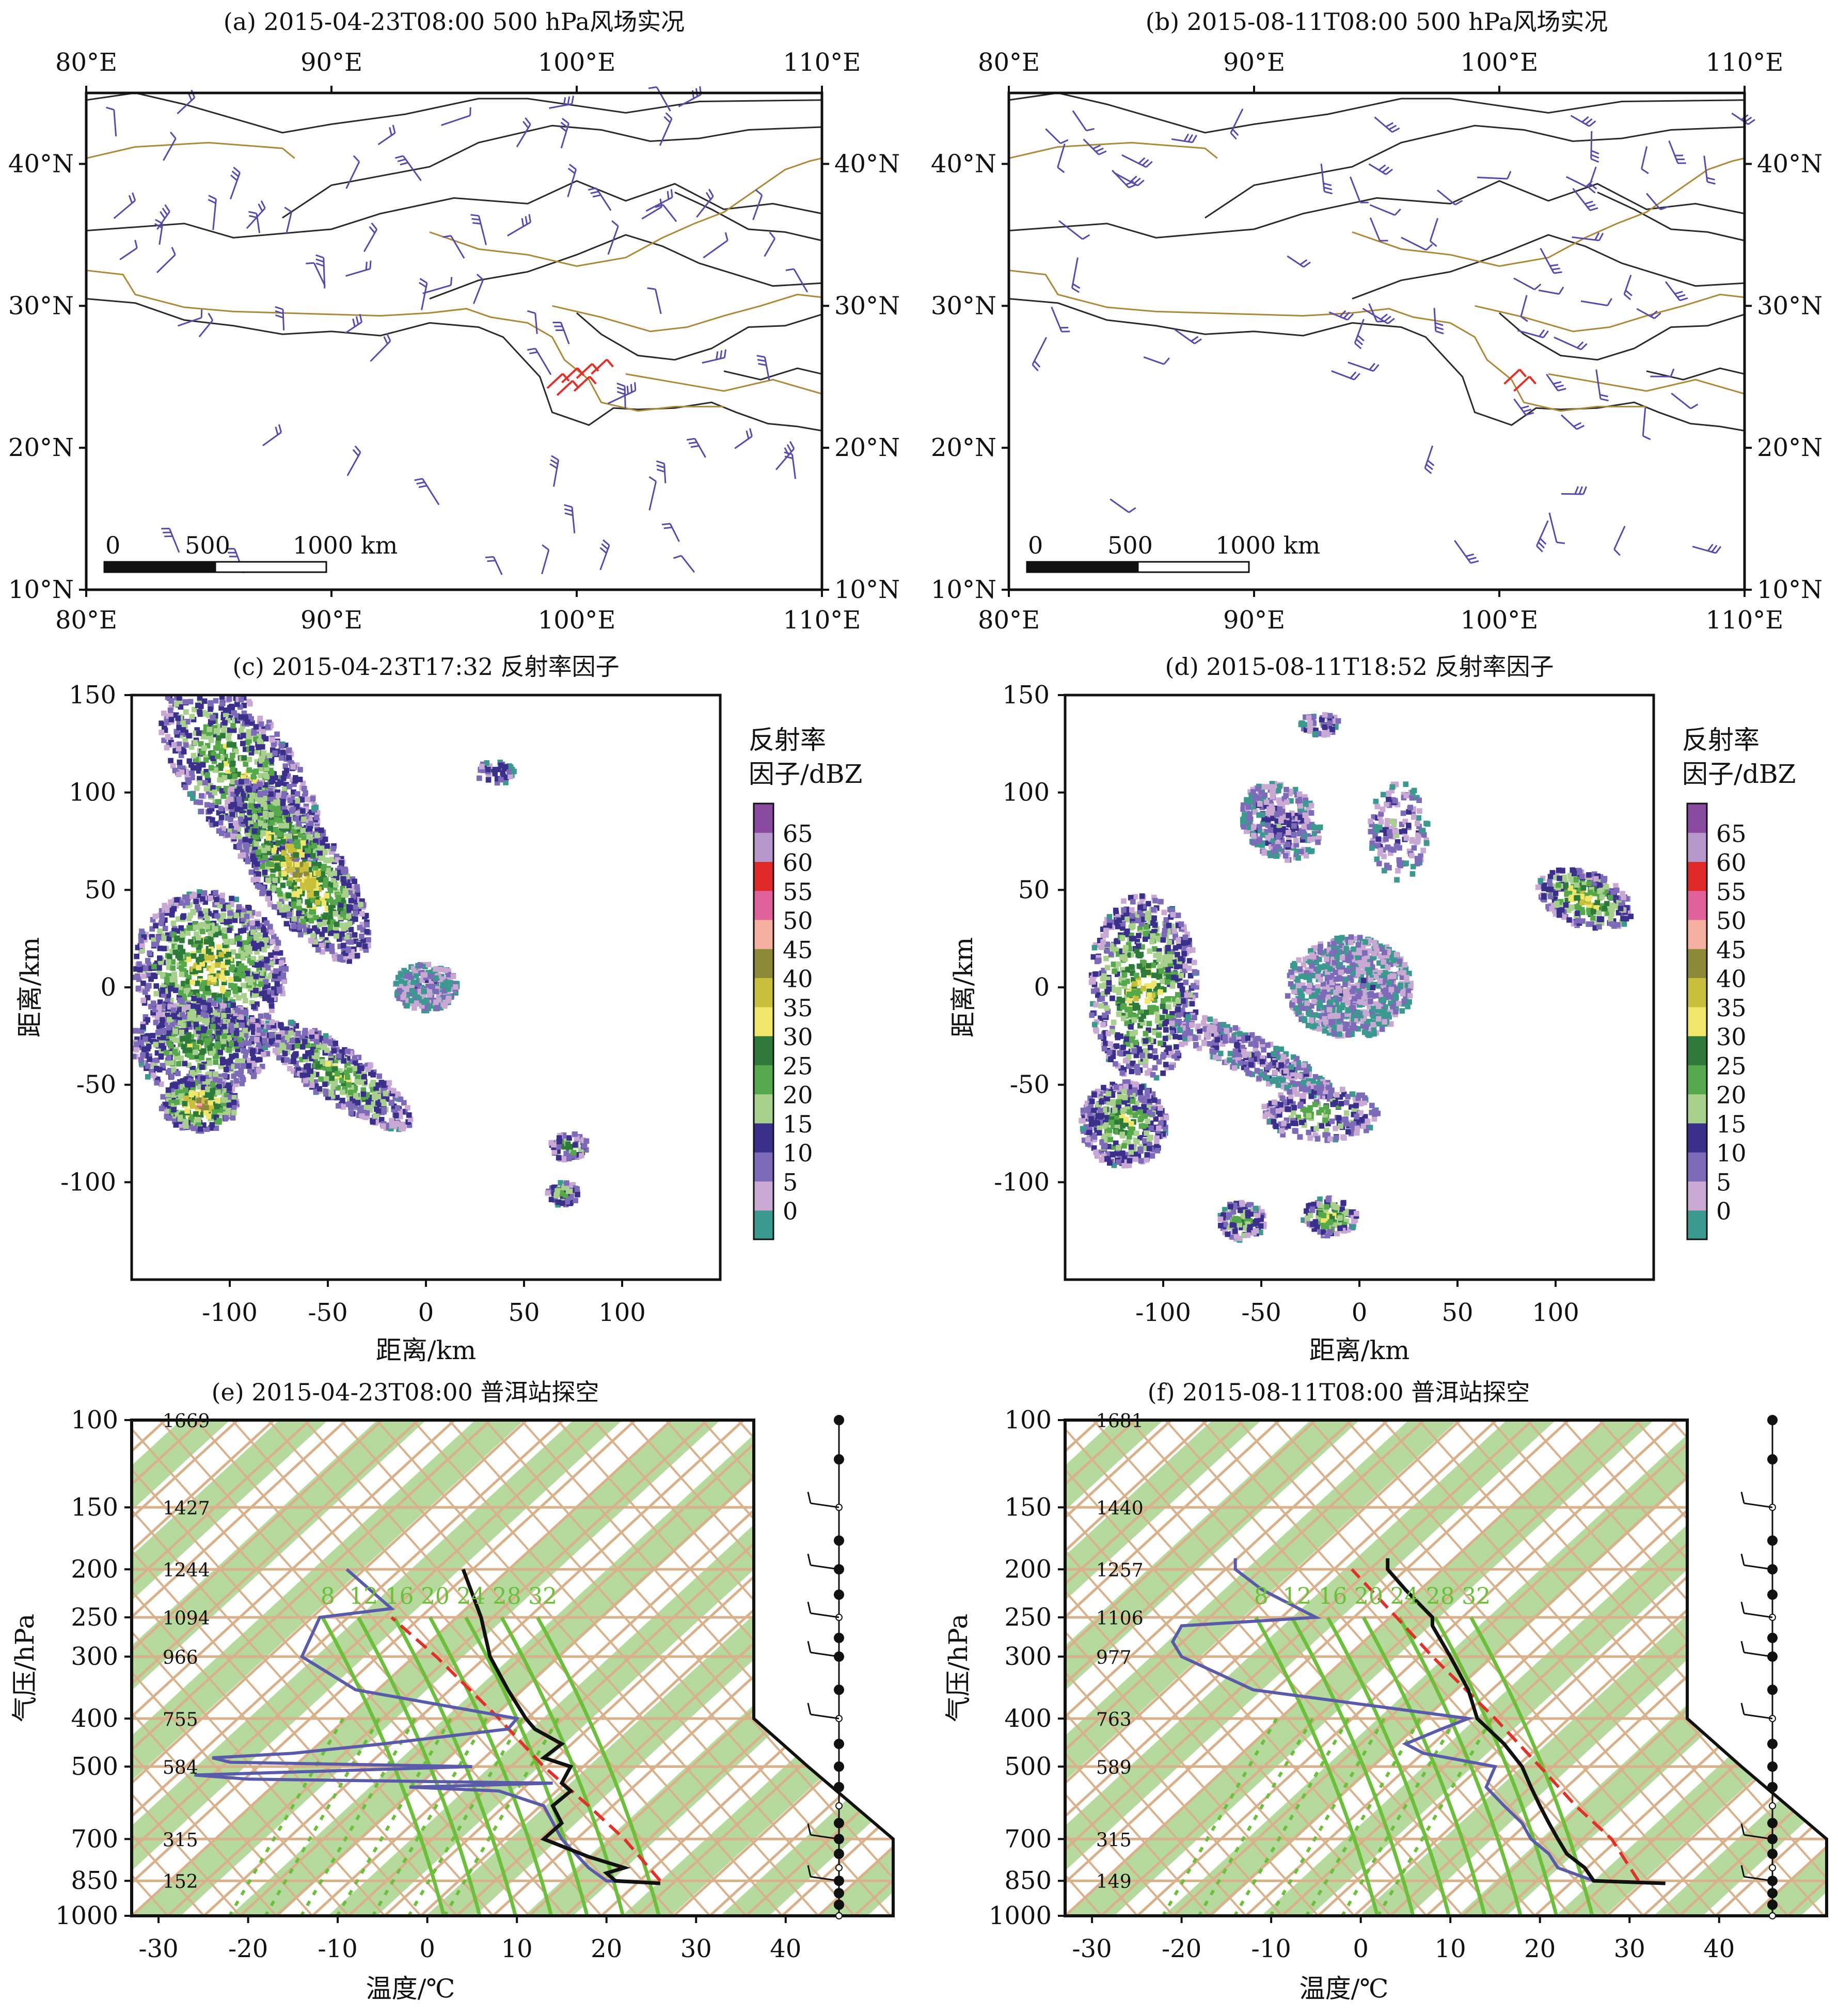  What do you see at coordinates (867, 305) in the screenshot?
I see `y-tick-label-right: 30°N` at bounding box center [867, 305].